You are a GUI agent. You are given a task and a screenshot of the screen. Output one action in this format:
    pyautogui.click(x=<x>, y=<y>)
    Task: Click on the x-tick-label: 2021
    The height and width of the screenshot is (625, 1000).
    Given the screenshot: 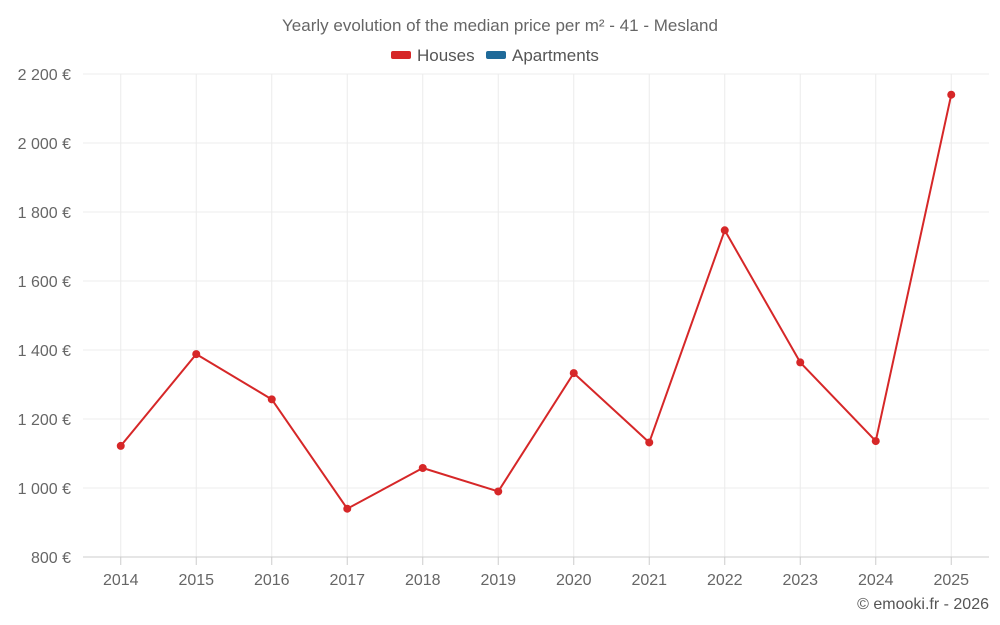 What is the action you would take?
    pyautogui.click(x=649, y=580)
    